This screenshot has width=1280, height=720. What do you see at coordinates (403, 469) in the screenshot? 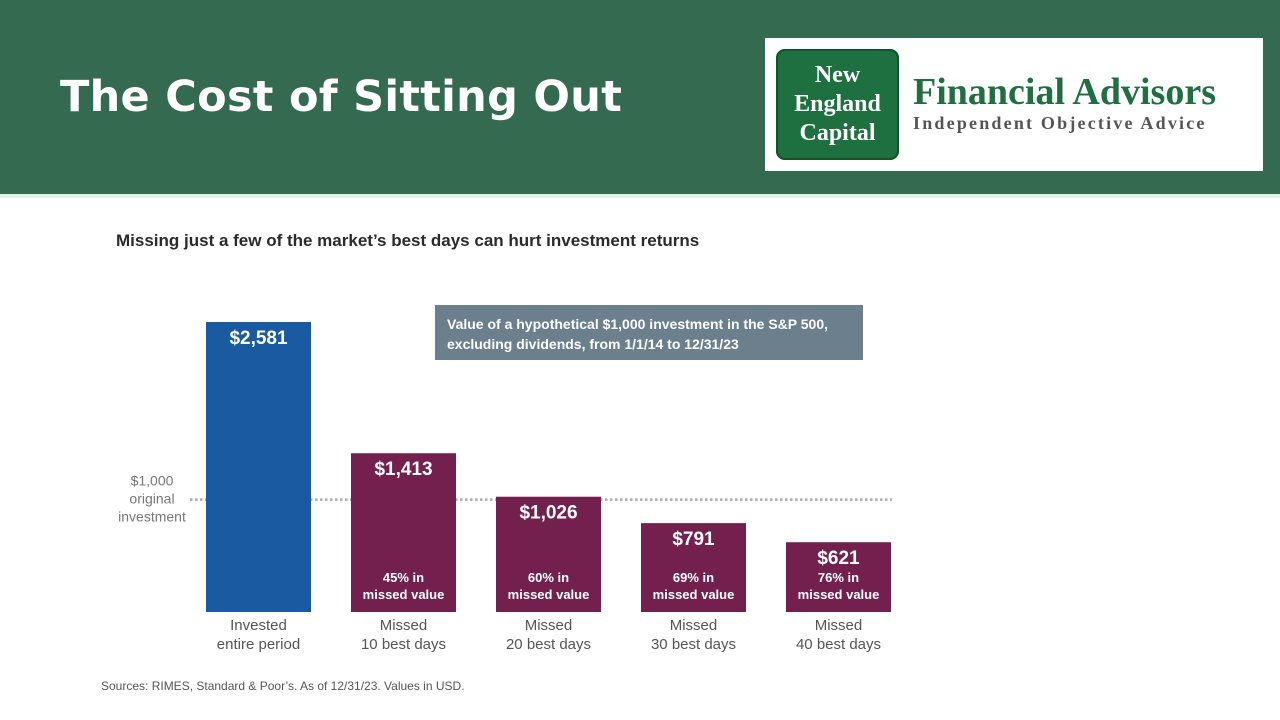
I see `bar-value-label-2: $1,413` at bounding box center [403, 469].